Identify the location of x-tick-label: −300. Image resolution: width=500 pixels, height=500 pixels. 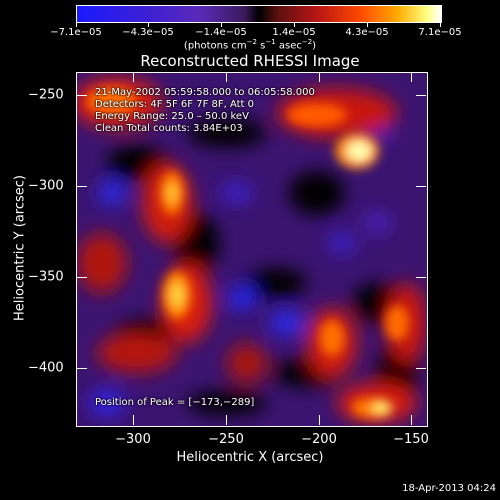
(133, 439).